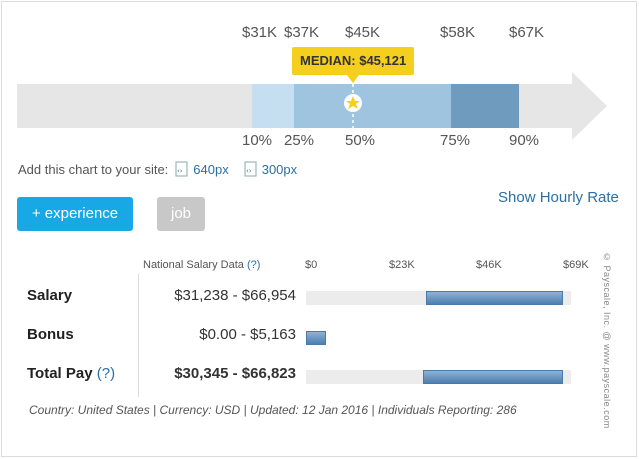 This screenshot has width=639, height=459. Describe the element at coordinates (235, 373) in the screenshot. I see `row-value-total-pay: $30,345 - $66,823` at that location.